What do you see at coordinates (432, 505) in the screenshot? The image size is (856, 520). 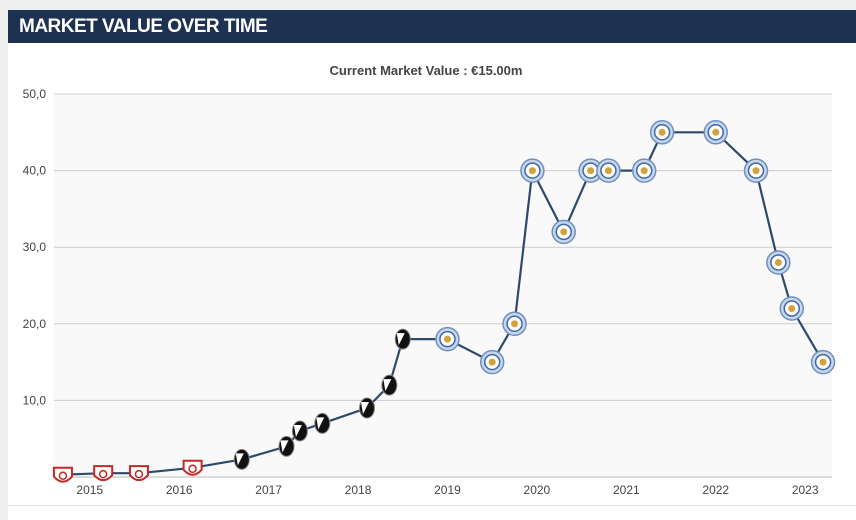 I see `panel-divider` at bounding box center [432, 505].